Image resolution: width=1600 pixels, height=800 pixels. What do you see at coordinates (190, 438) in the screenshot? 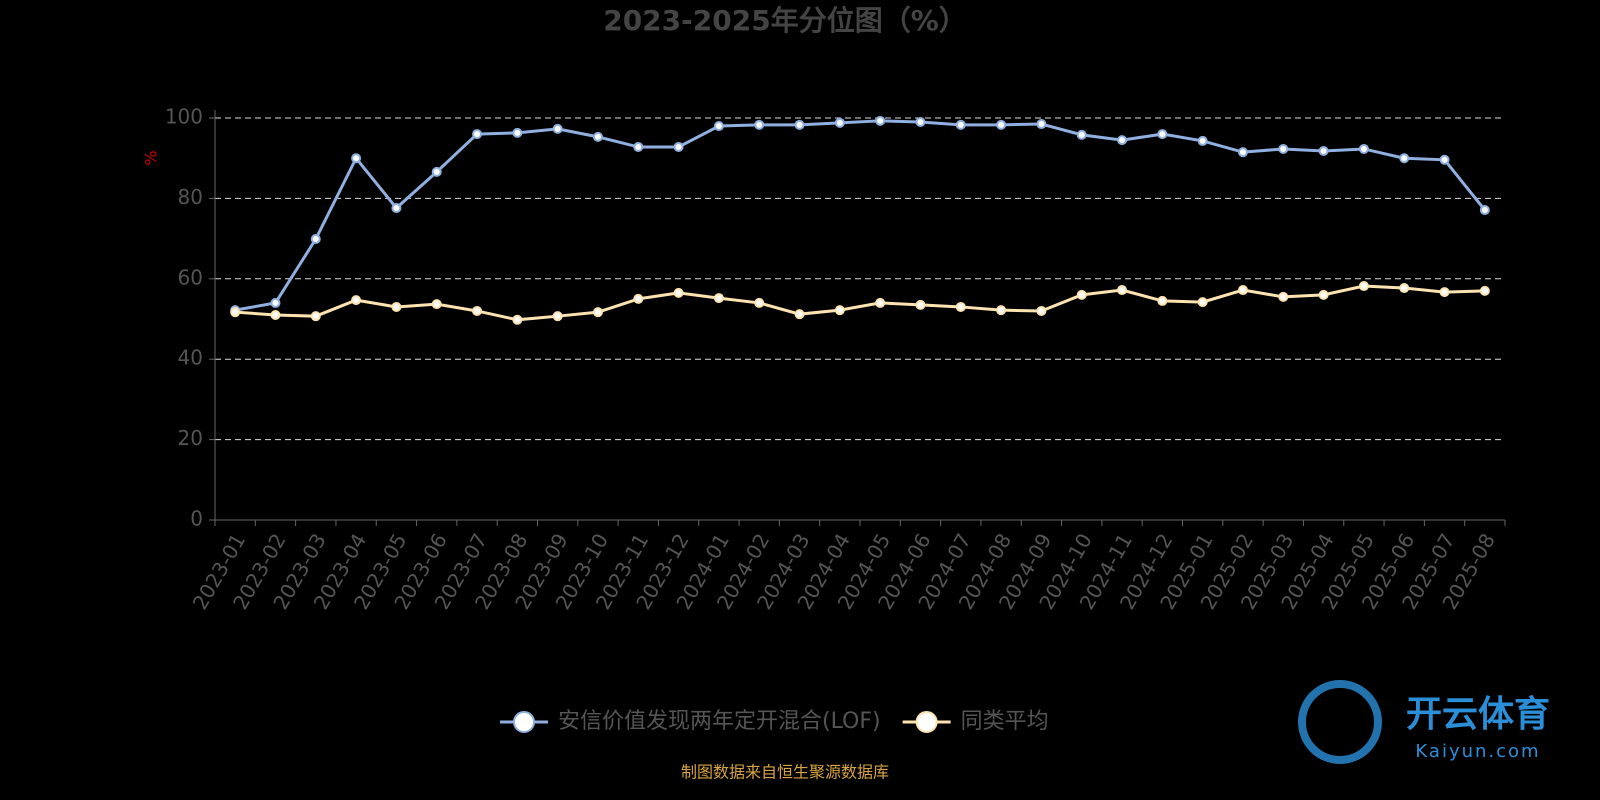
I see `y-tick-label: 20` at bounding box center [190, 438].